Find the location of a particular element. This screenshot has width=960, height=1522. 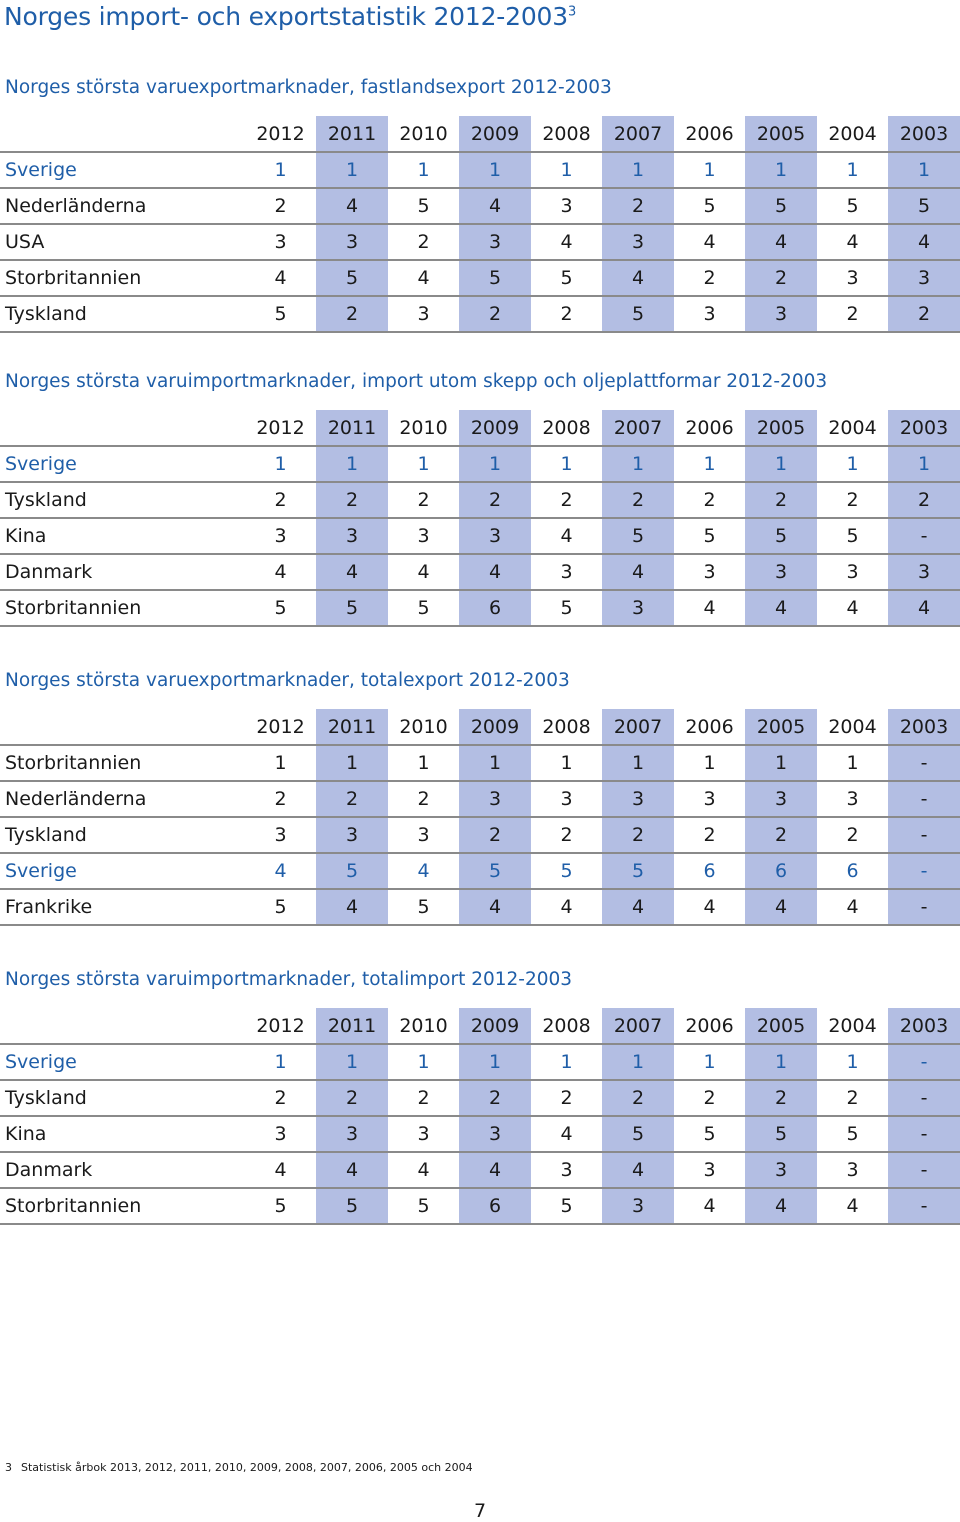

country-label: Storbritannien is located at coordinates (122, 278).